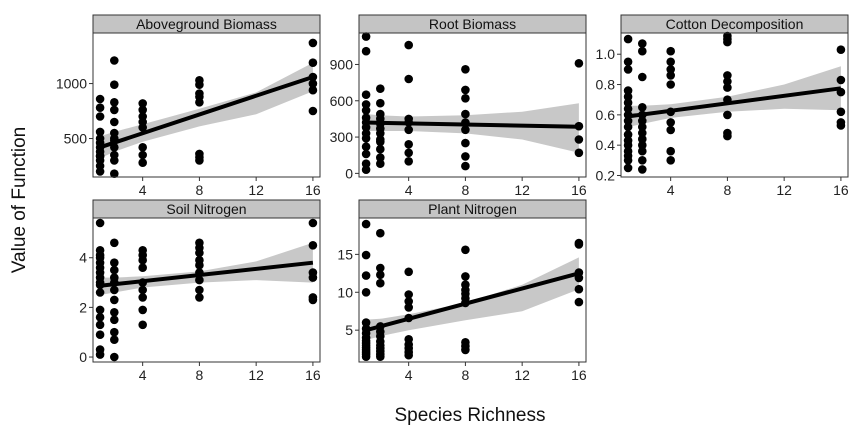  What do you see at coordinates (206, 24) in the screenshot?
I see `panel-title: Aboveground Biomass` at bounding box center [206, 24].